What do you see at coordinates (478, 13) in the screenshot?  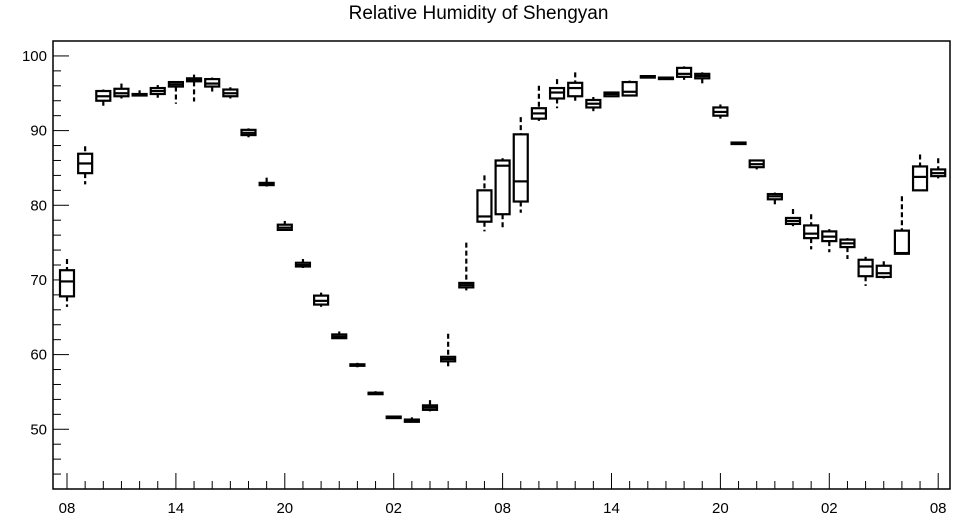 I see `chart-title: Relative Humidity of Shengyan` at bounding box center [478, 13].